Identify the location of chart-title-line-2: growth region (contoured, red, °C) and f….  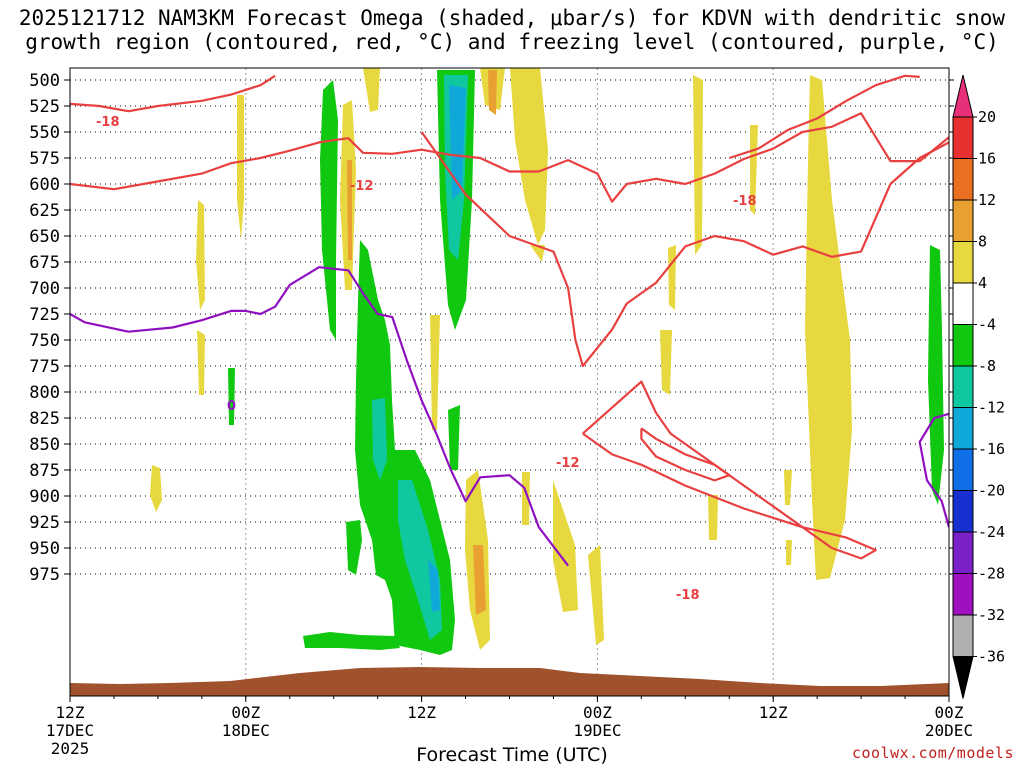
(512, 42).